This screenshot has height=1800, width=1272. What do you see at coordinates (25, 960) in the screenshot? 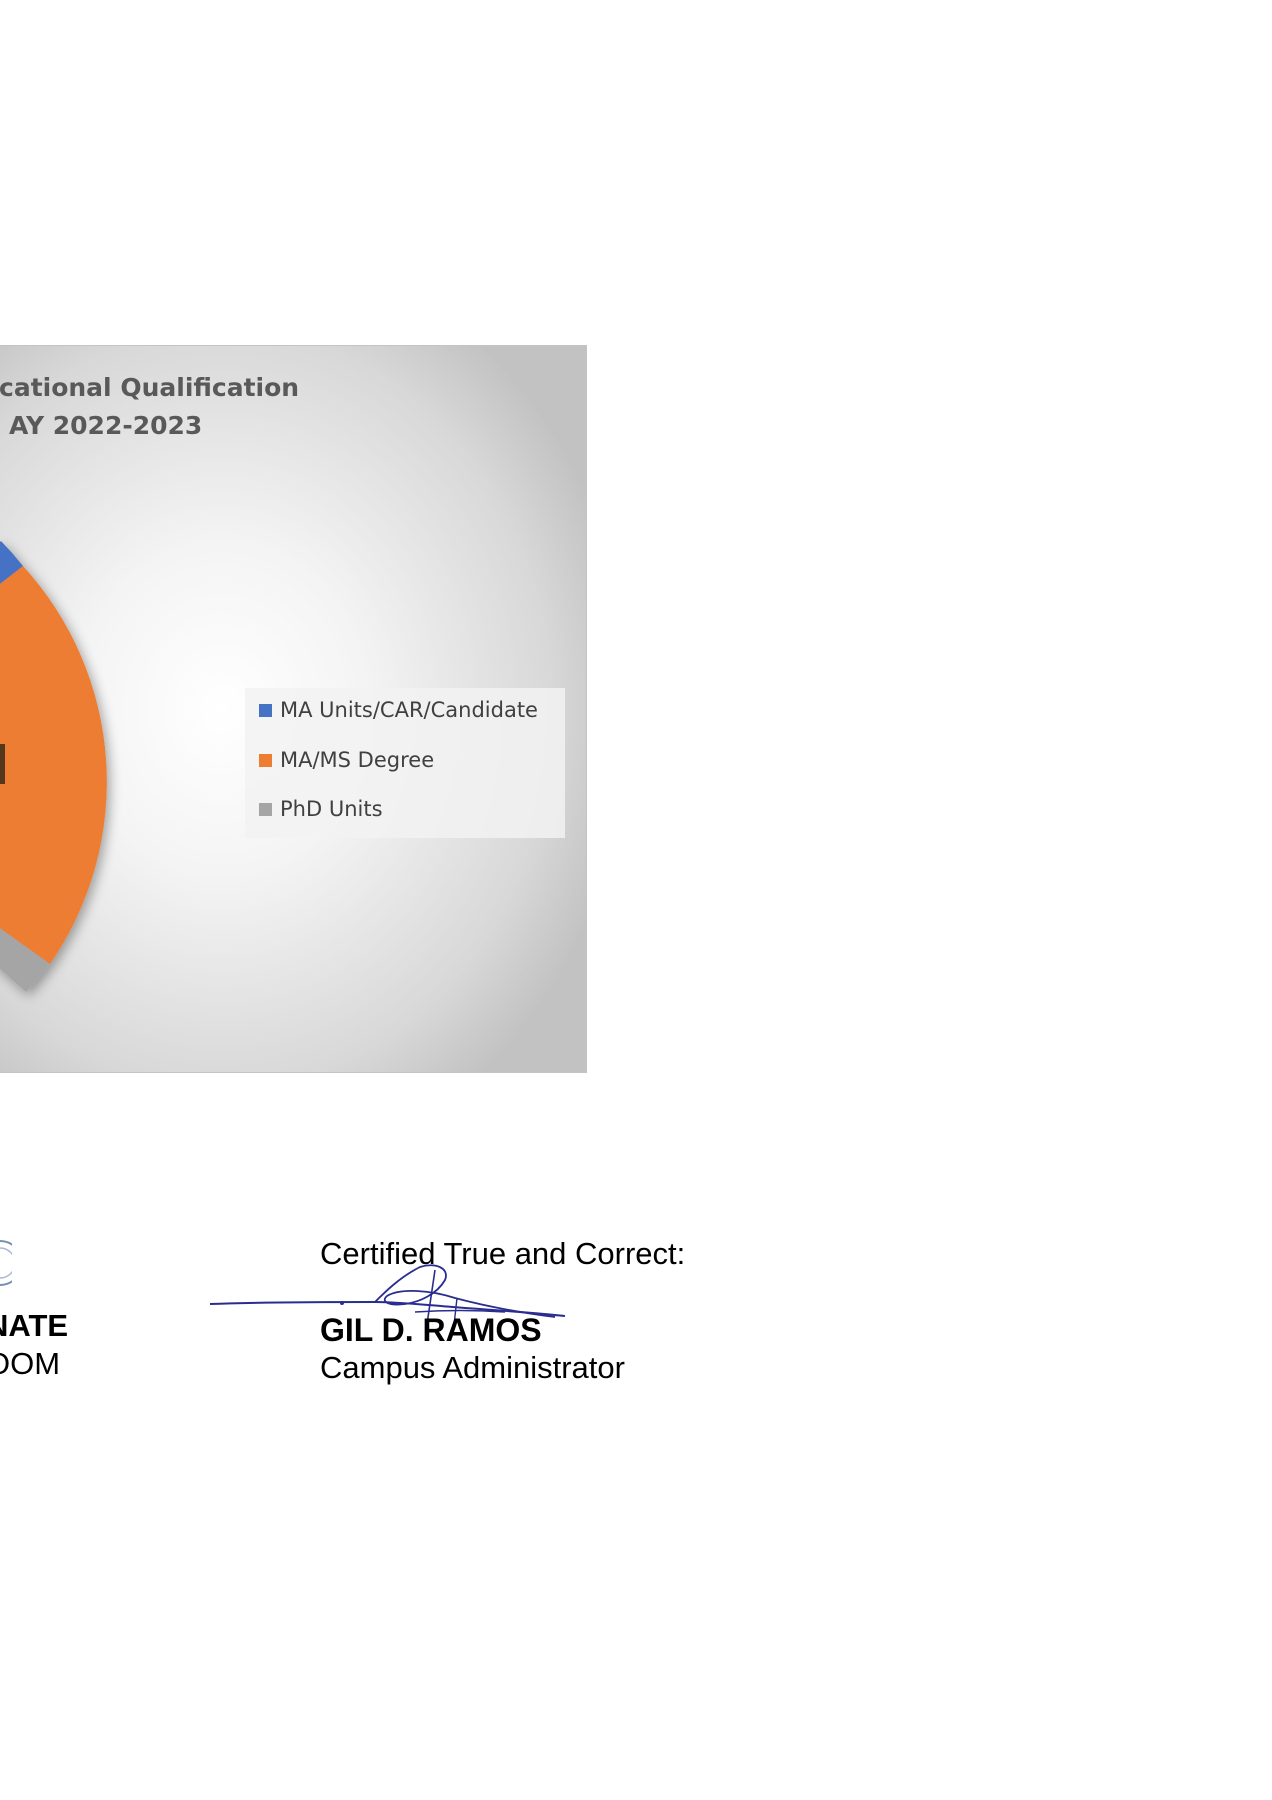
I see `pie-slice-phd-units` at bounding box center [25, 960].